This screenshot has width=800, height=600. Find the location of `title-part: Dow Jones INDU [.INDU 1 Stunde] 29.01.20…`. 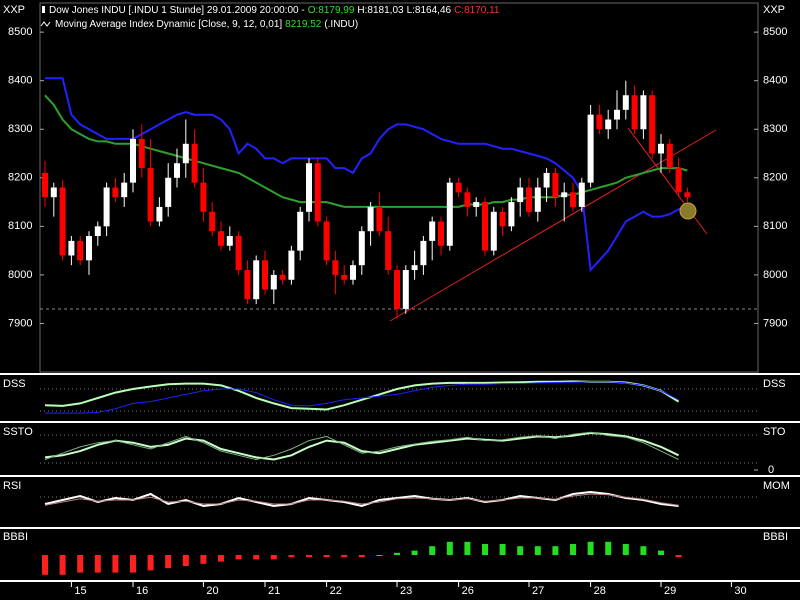

title-part: Dow Jones INDU [.INDU 1 Stunde] 29.01.20… is located at coordinates (177, 10).